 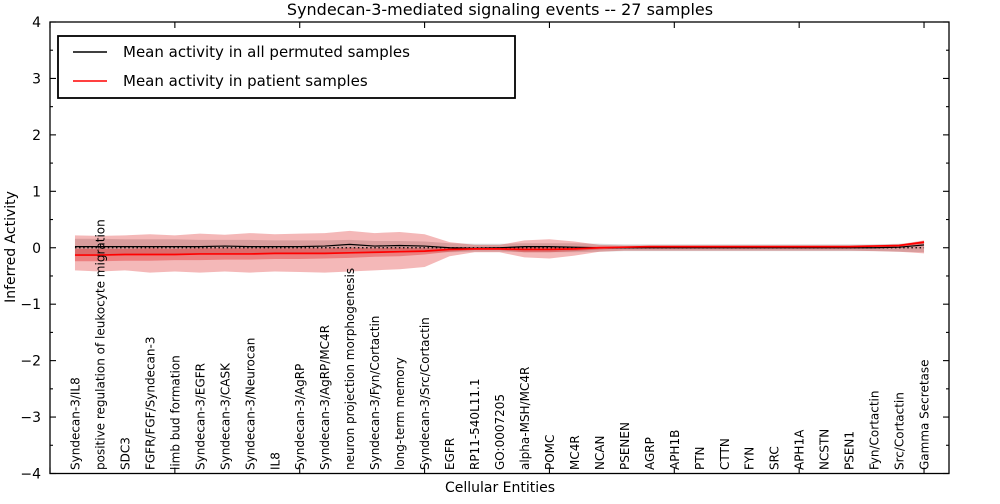 I want to click on x-category-label: Gamma Secretase, so click(x=925, y=414).